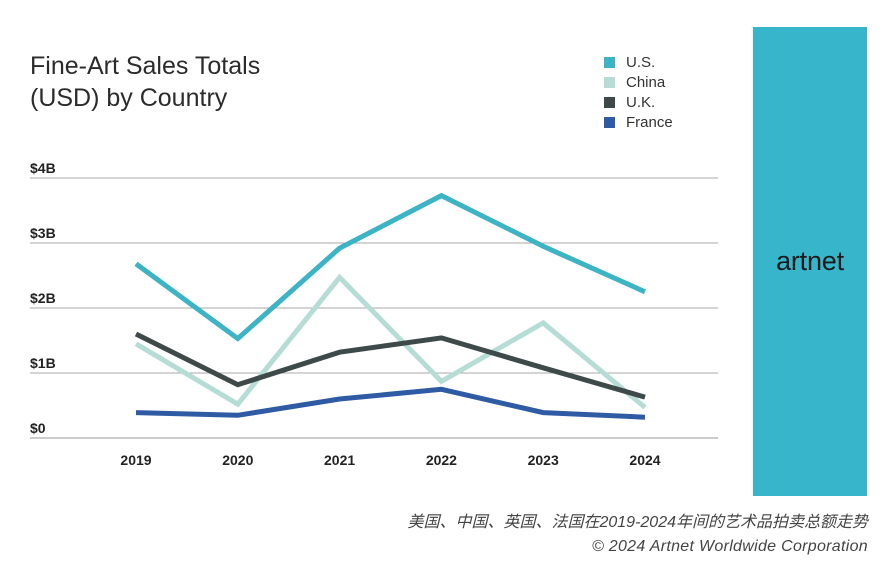  Describe the element at coordinates (339, 460) in the screenshot. I see `x-tick-label: 2021` at that location.